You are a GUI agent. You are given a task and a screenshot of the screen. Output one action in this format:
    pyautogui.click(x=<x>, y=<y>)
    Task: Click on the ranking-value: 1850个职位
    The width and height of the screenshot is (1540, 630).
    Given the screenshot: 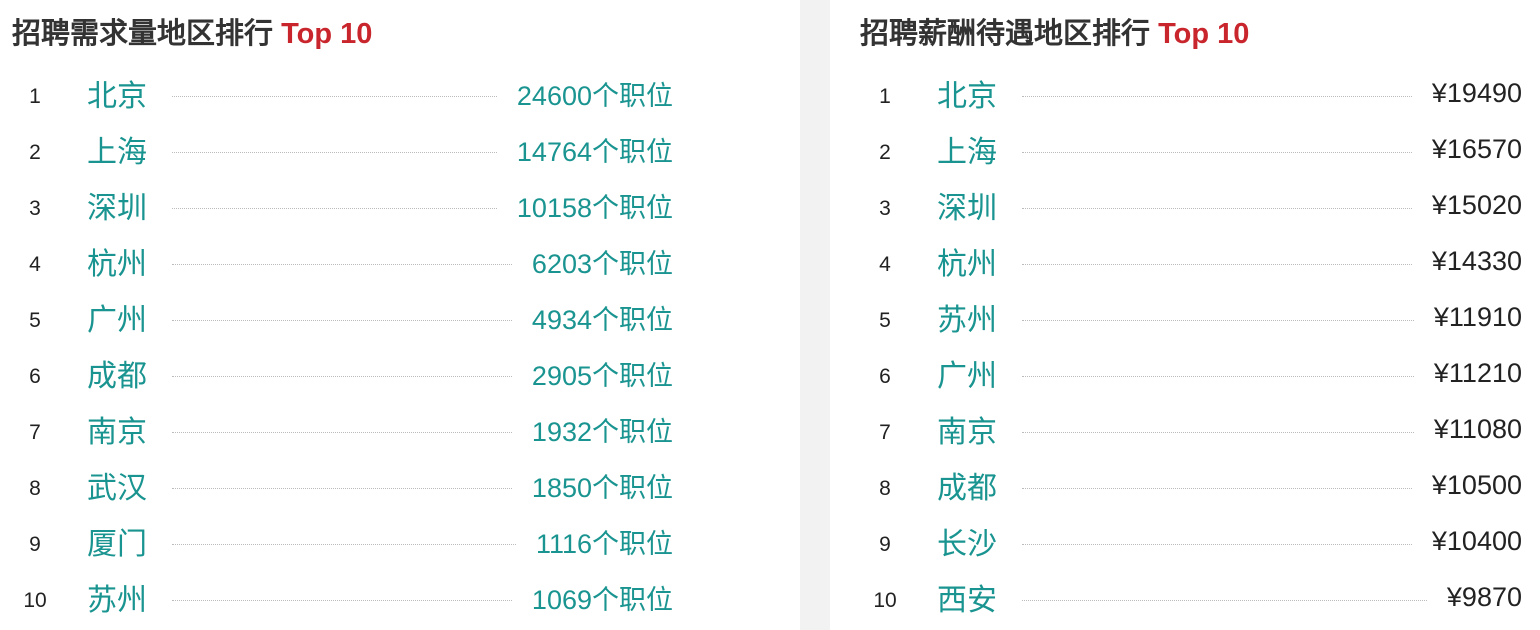 What is the action you would take?
    pyautogui.click(x=602, y=487)
    